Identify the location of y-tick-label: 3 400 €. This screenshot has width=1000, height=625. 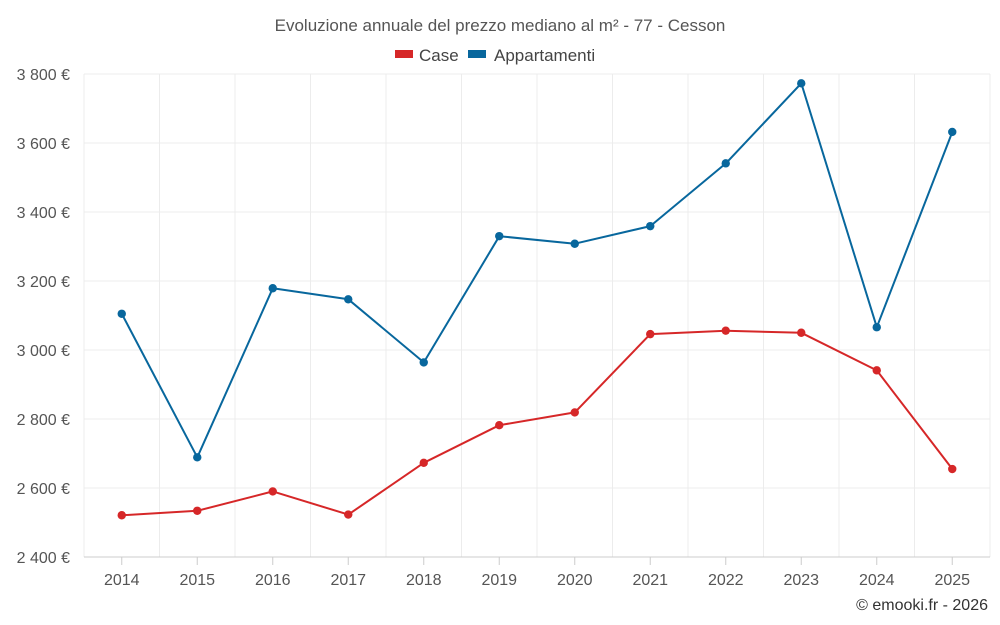
(43, 213).